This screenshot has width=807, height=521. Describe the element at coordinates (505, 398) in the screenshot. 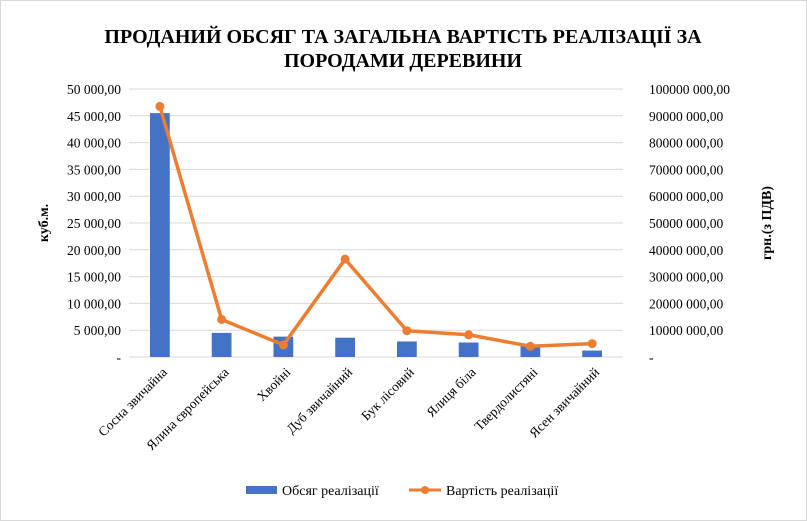

I see `category-label: Твердолистяні` at that location.